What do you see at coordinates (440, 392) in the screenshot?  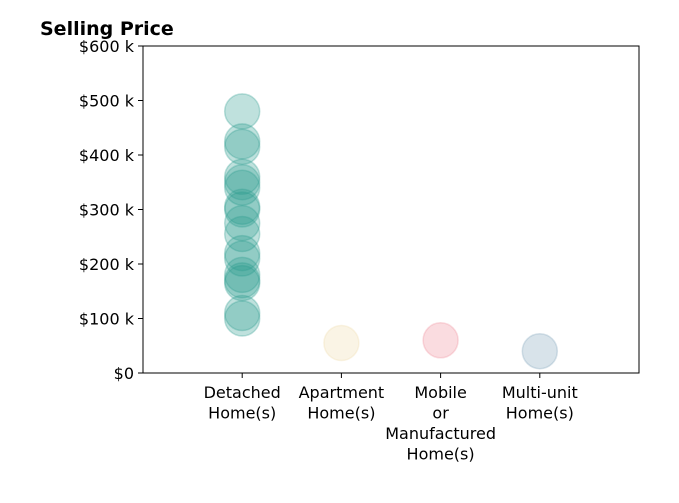 I see `x-tick-label-line: Mobile` at bounding box center [440, 392].